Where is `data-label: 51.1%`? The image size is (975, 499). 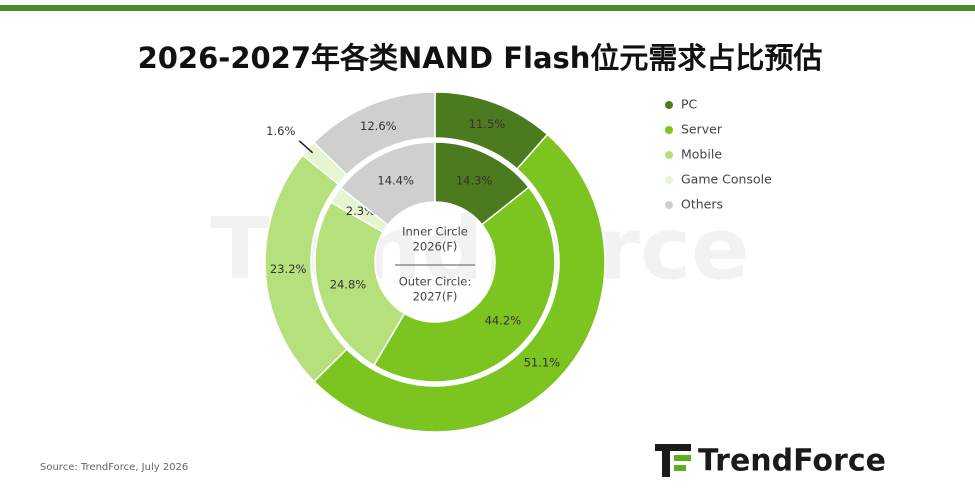 data-label: 51.1% is located at coordinates (542, 362).